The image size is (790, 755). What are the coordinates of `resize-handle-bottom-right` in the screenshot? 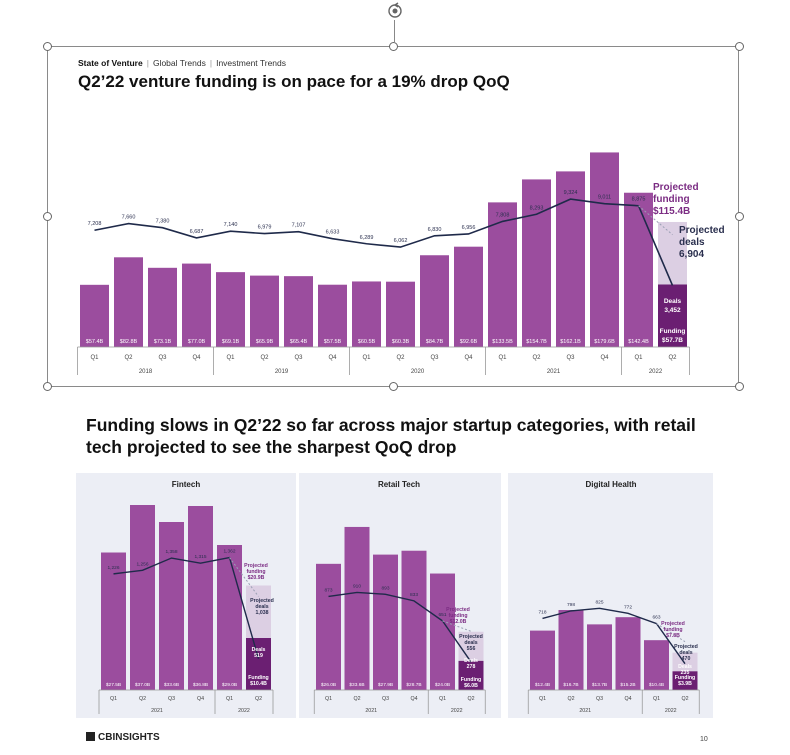 It's located at (739, 386).